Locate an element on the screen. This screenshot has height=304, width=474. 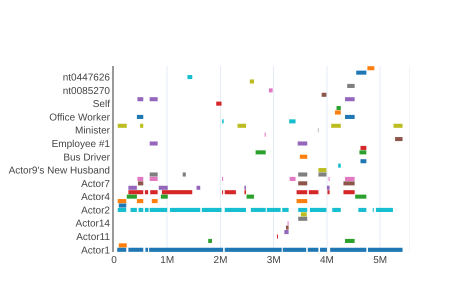
y-tick-label: Actor7 is located at coordinates (95, 184).